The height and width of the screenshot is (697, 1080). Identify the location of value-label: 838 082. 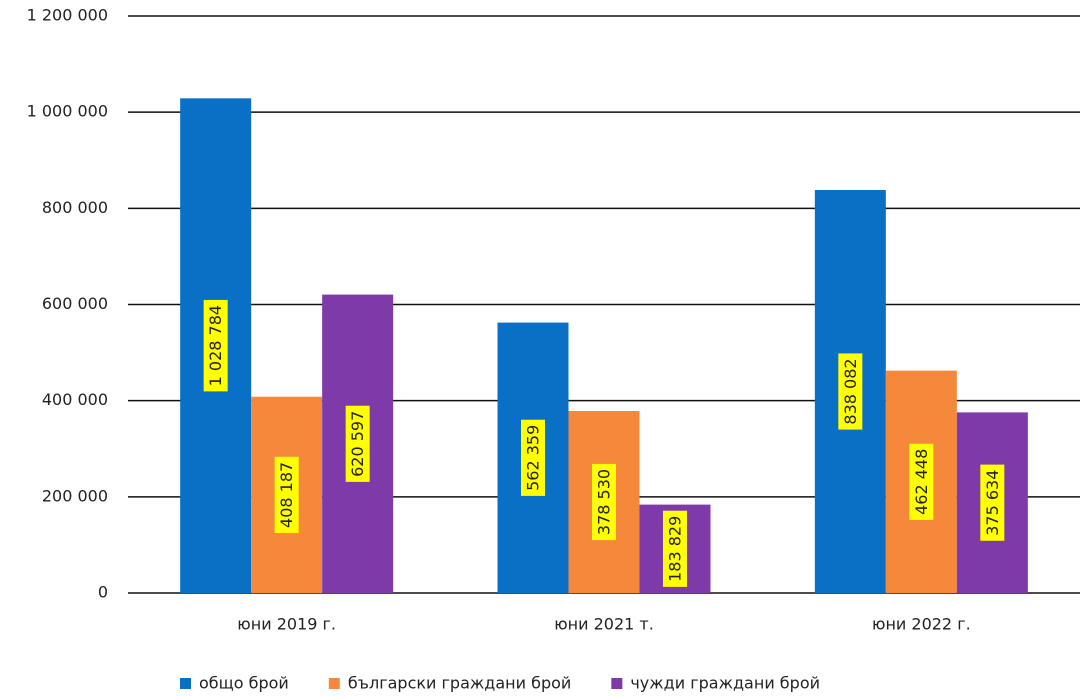
(850, 391).